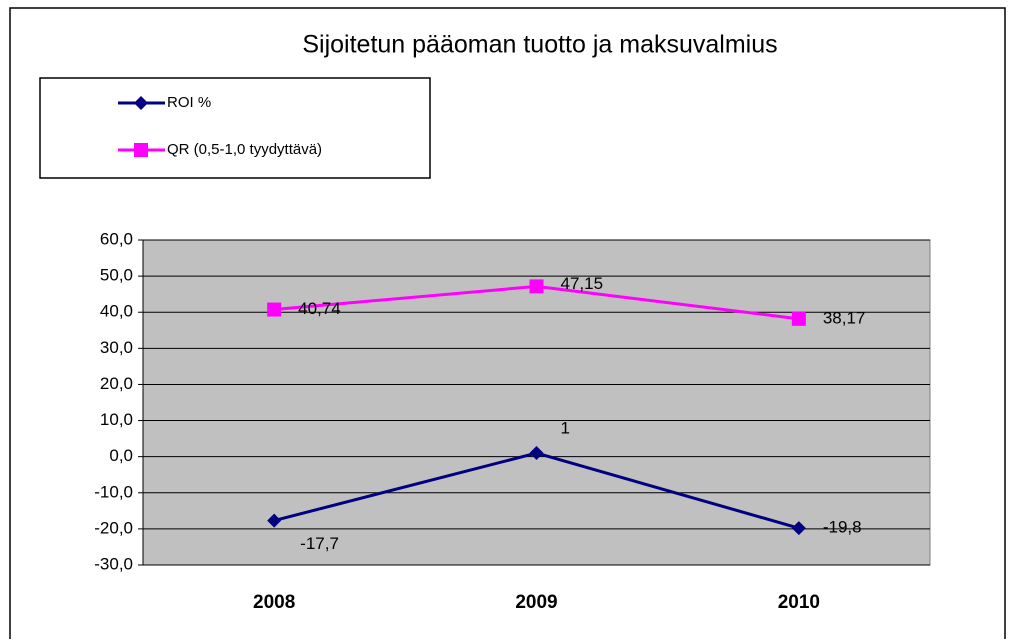 The width and height of the screenshot is (1011, 644). What do you see at coordinates (189, 102) in the screenshot?
I see `legend-label: ROI %` at bounding box center [189, 102].